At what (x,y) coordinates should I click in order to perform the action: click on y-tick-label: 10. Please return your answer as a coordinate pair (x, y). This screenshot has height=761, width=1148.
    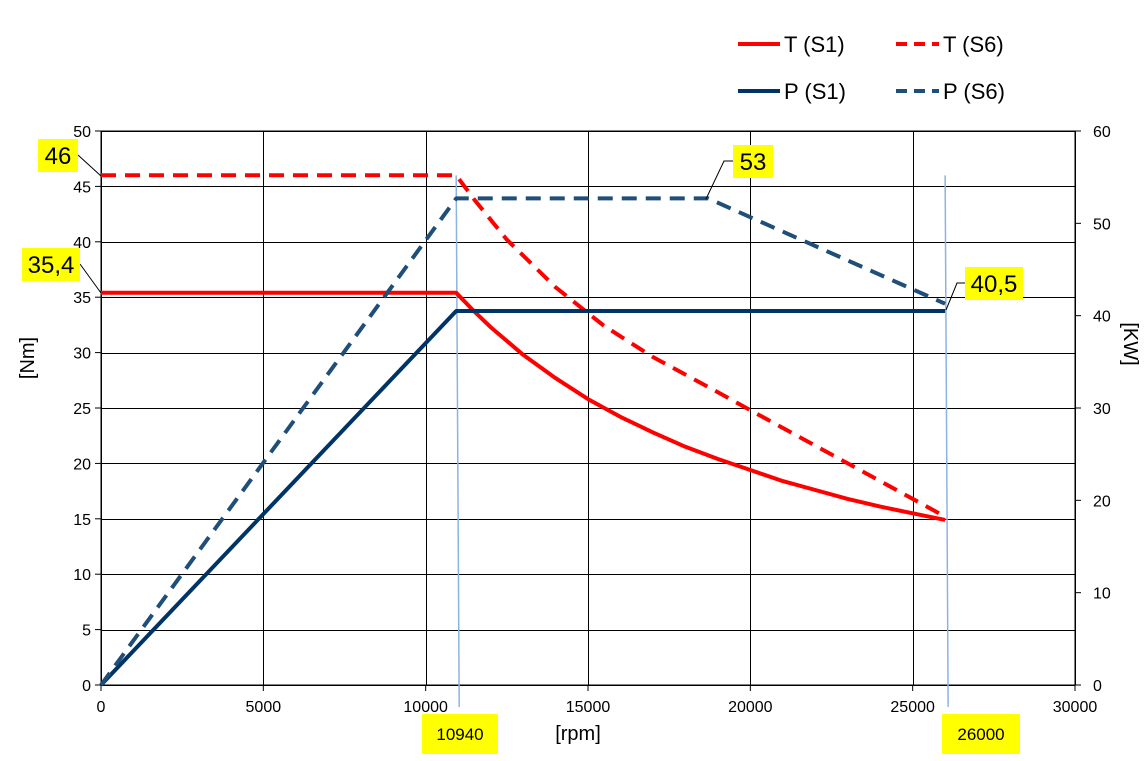
    Looking at the image, I should click on (82, 575).